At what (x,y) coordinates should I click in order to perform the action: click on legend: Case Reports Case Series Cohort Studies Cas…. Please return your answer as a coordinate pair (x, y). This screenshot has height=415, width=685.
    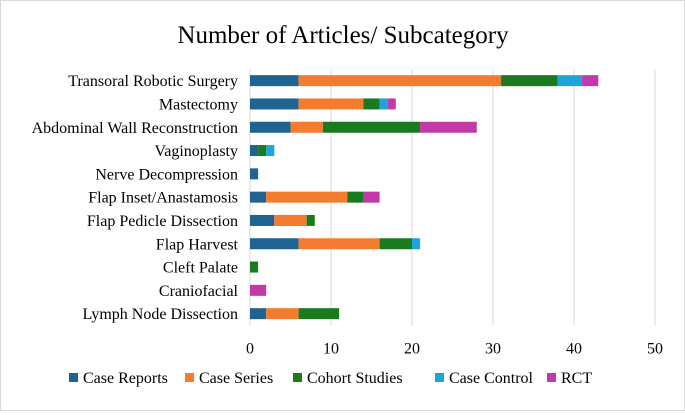
    Looking at the image, I should click on (330, 378).